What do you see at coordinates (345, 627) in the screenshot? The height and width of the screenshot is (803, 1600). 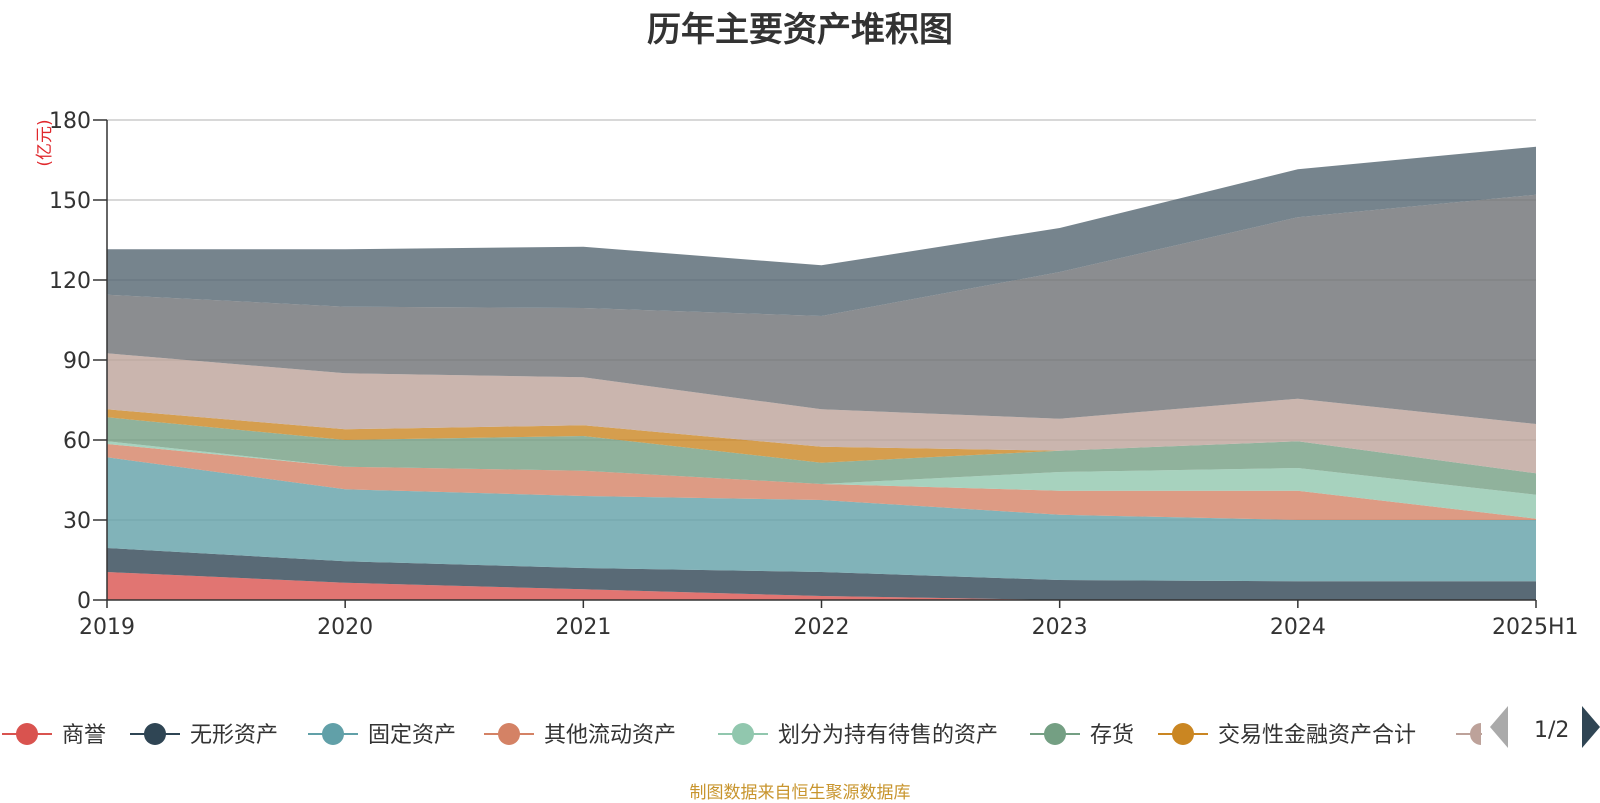 I see `x-tick-label: 2020` at bounding box center [345, 627].